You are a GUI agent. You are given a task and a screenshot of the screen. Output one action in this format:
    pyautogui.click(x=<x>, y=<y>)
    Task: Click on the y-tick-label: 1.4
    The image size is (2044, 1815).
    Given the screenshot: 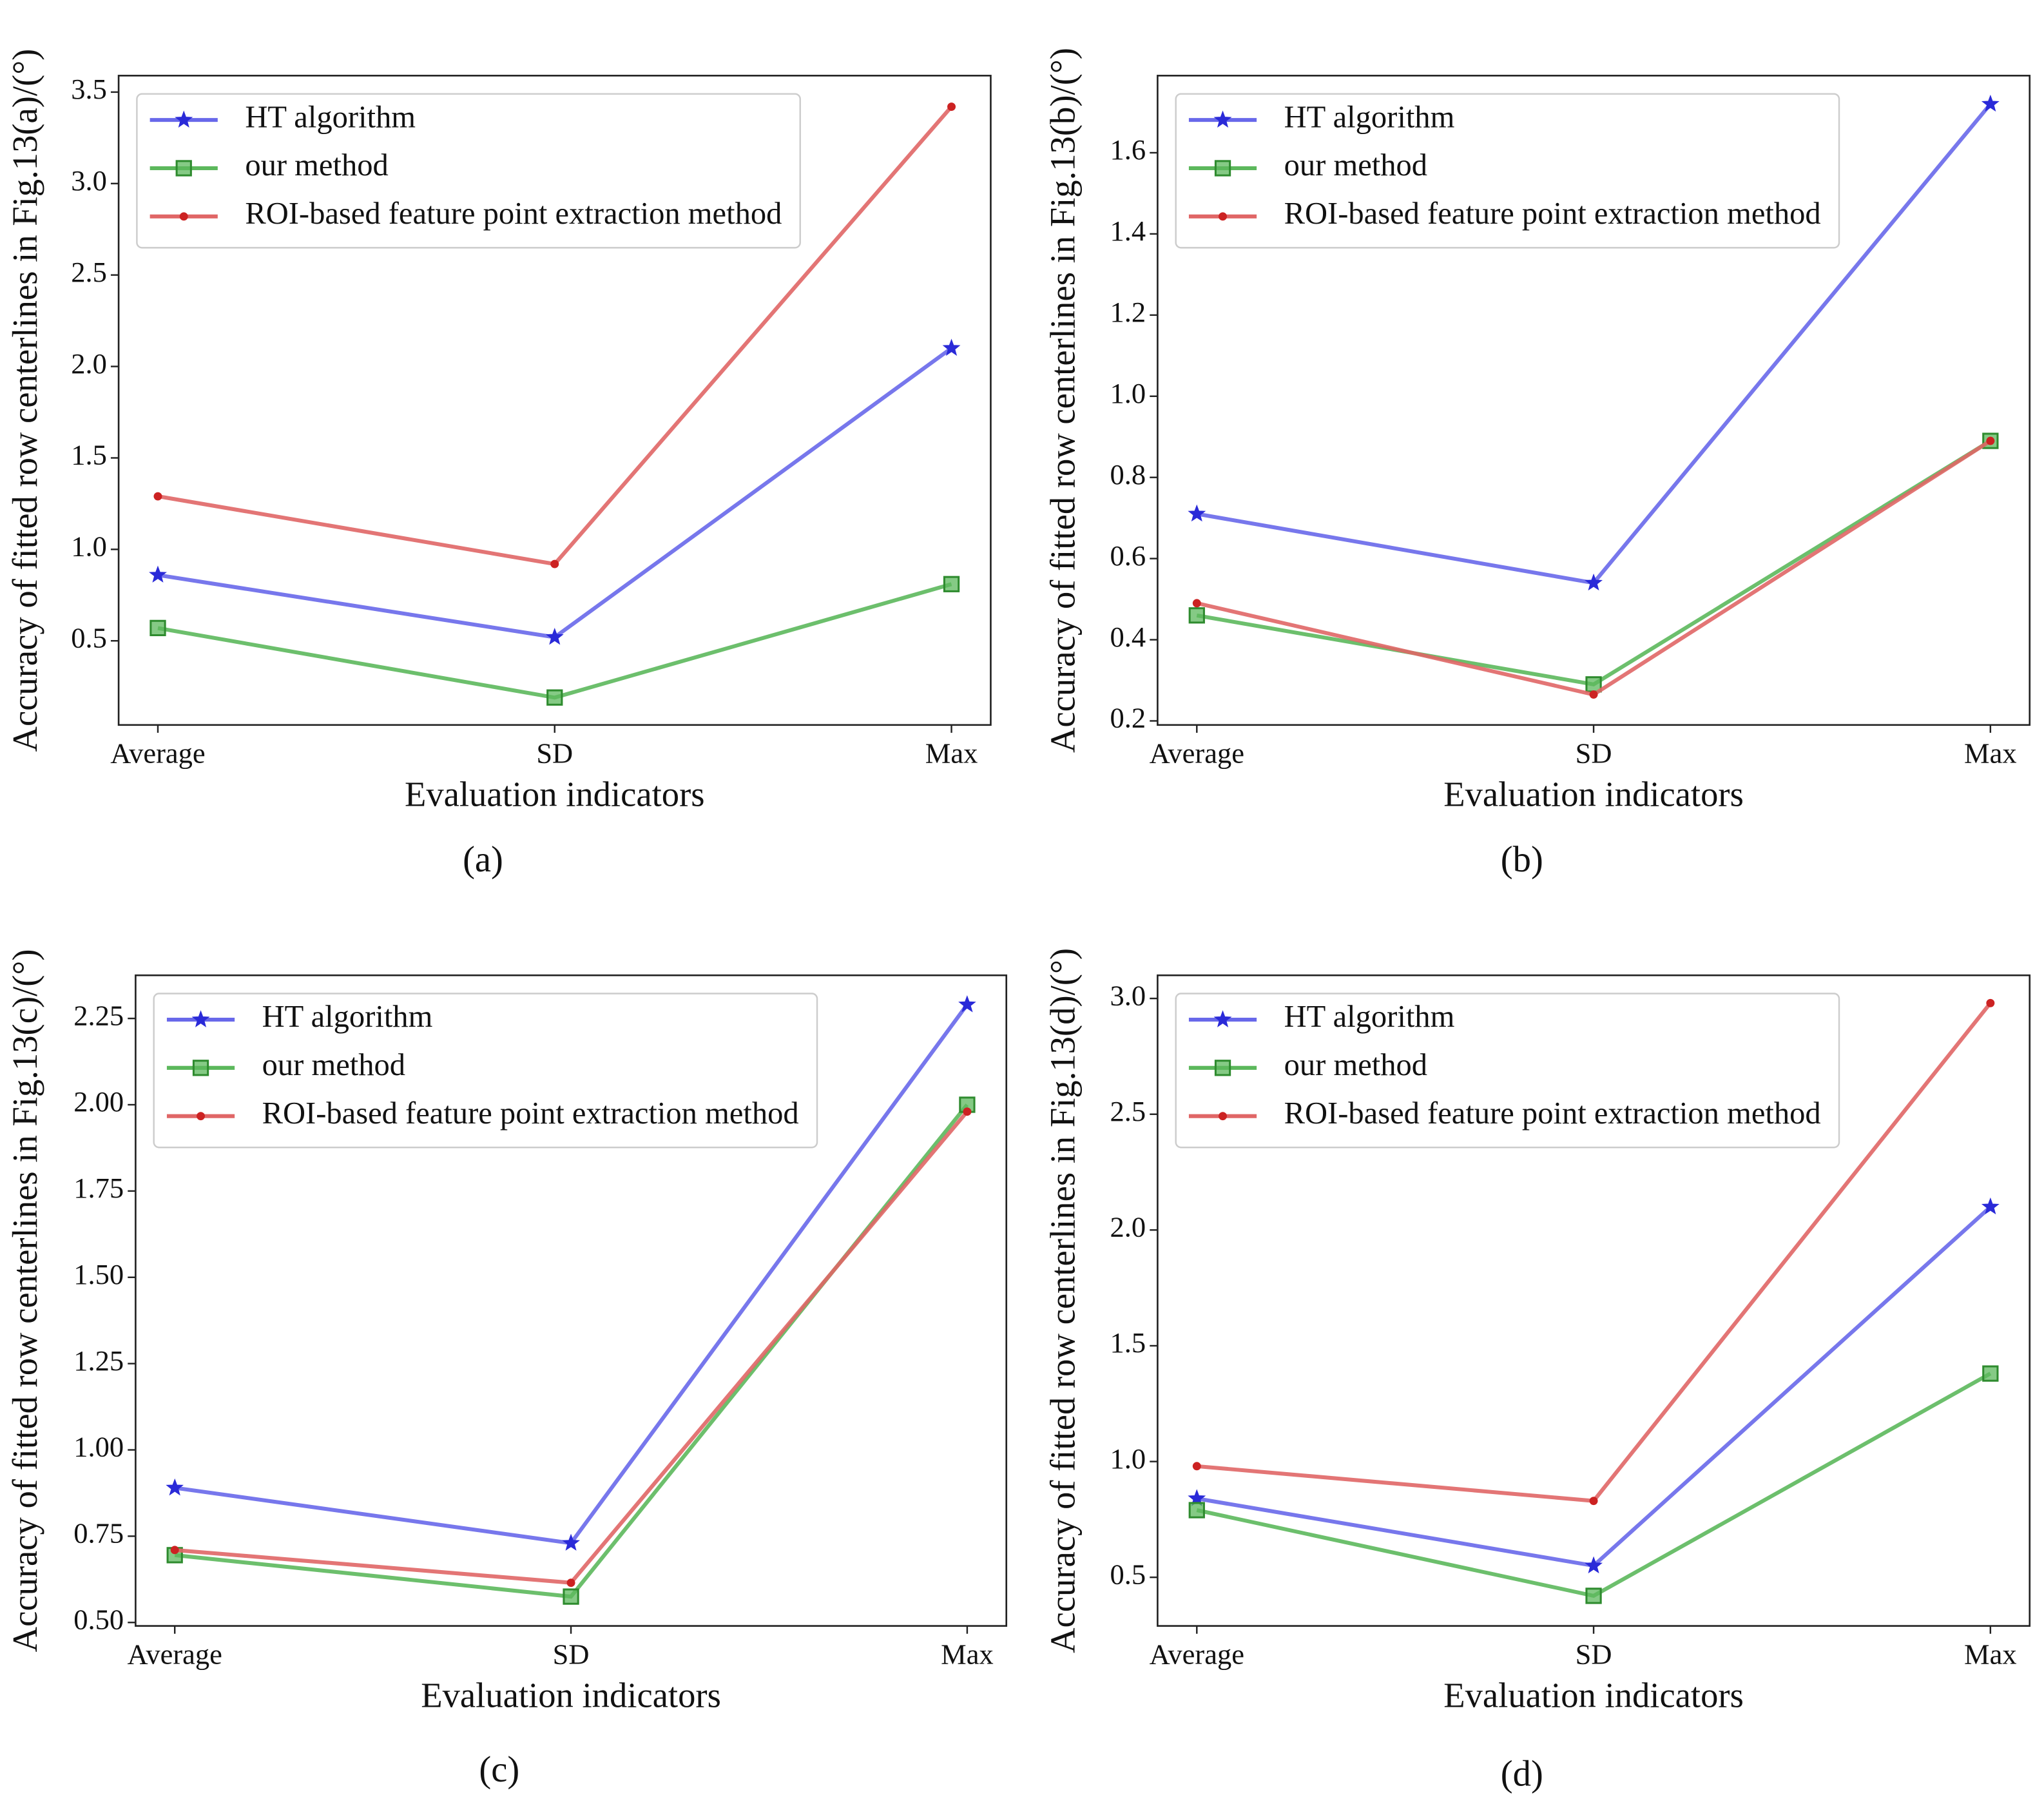 What is the action you would take?
    pyautogui.click(x=1128, y=231)
    